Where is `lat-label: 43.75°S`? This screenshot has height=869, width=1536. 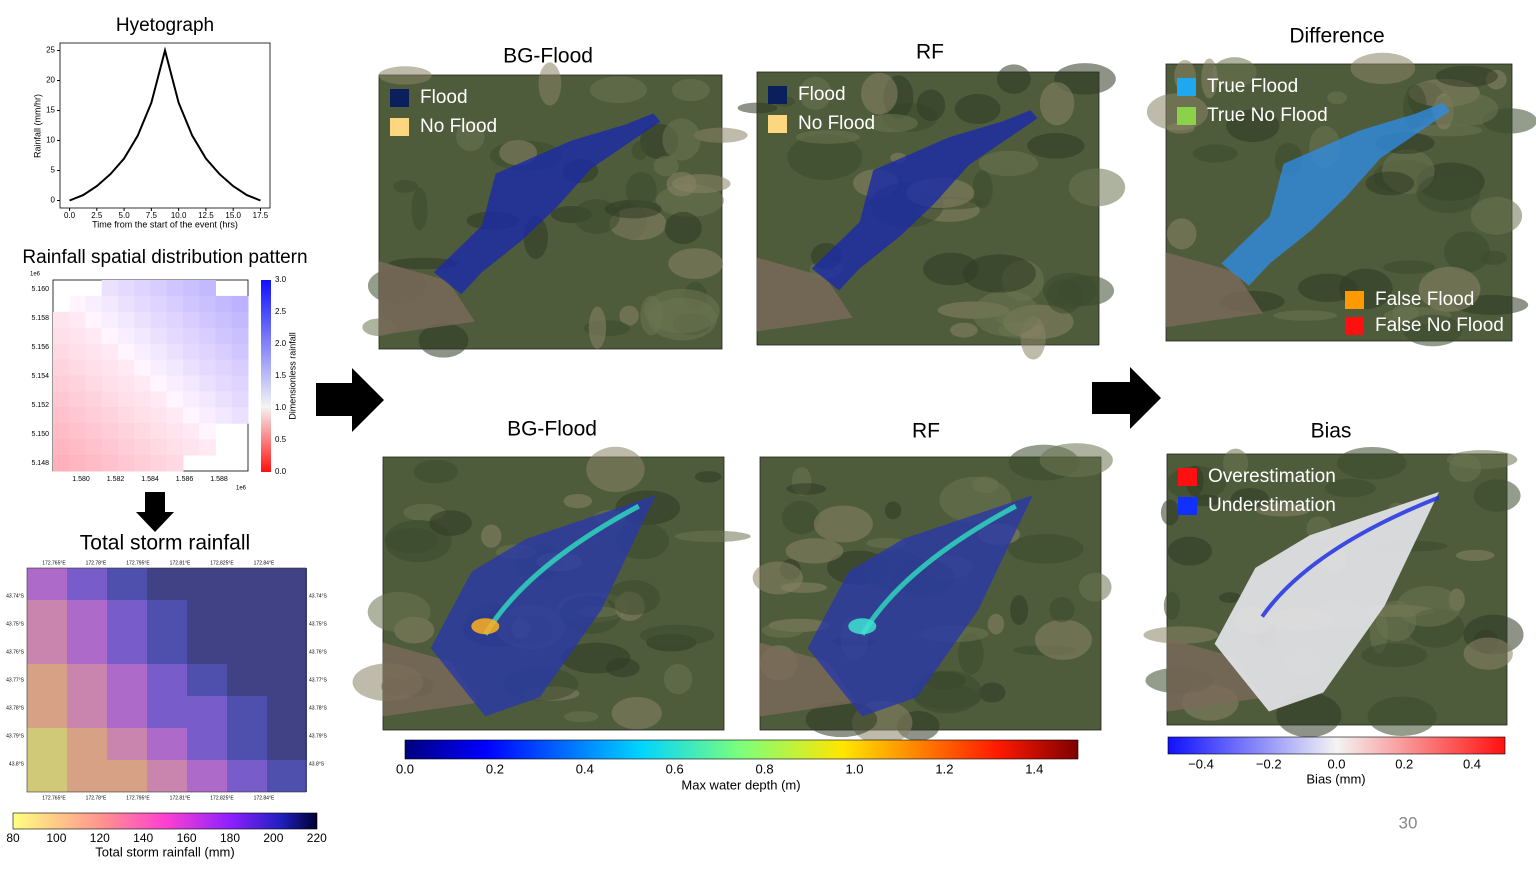
lat-label: 43.75°S is located at coordinates (318, 624).